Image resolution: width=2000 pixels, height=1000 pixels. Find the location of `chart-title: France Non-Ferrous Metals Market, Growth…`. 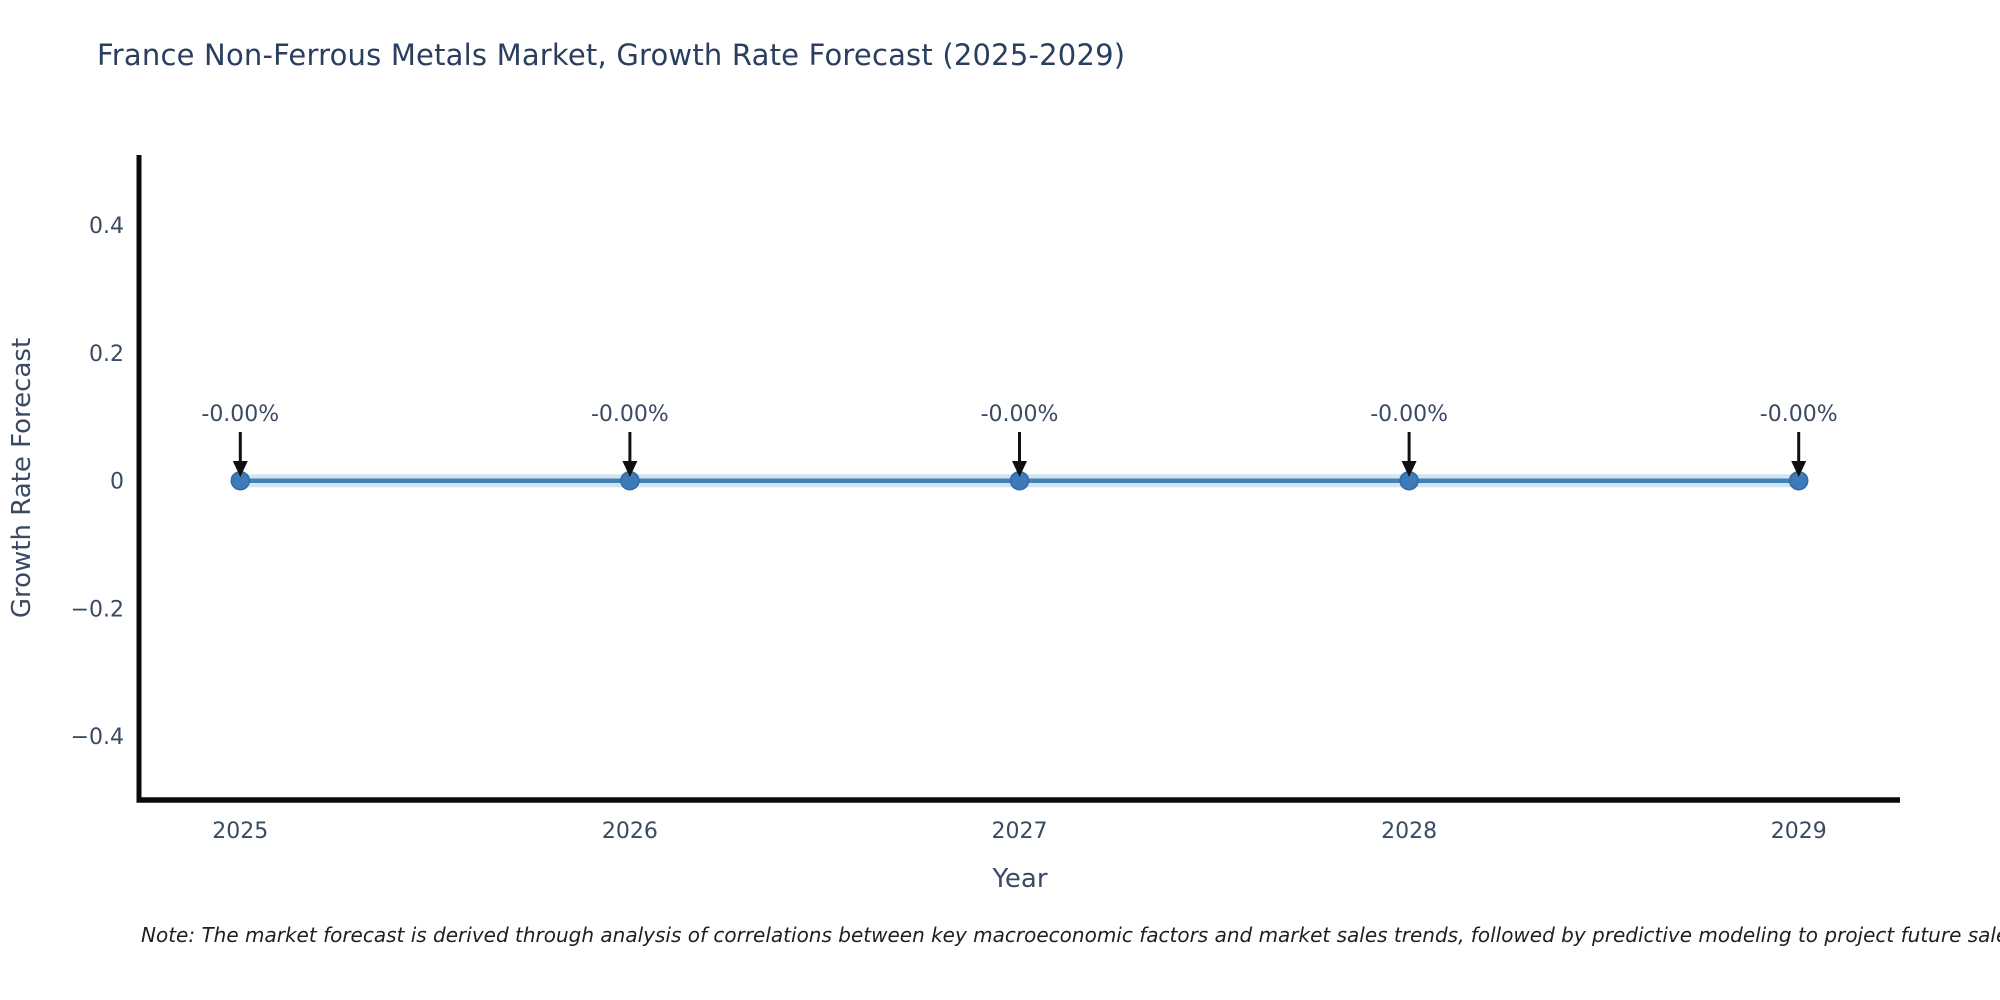

chart-title: France Non-Ferrous Metals Market, Growth… is located at coordinates (611, 55).